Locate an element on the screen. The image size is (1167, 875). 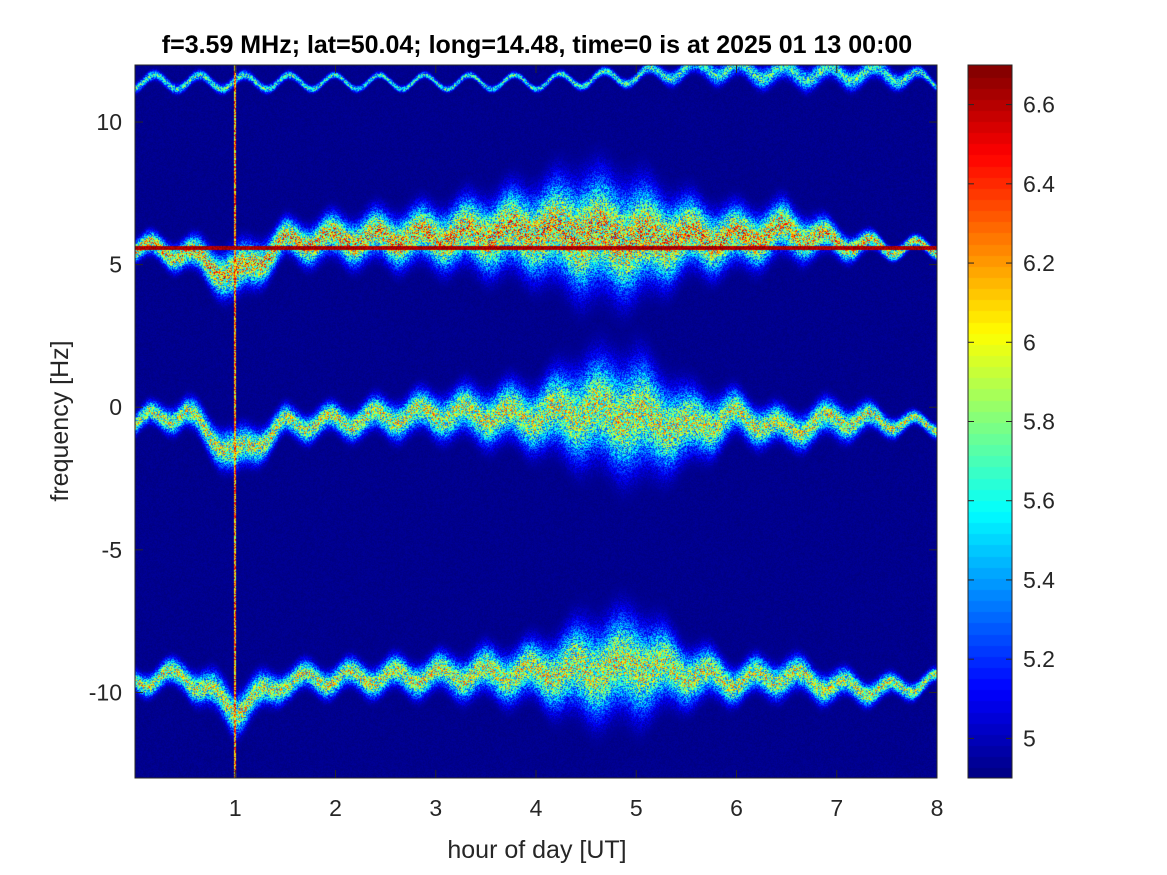
y-tick-label: 0 is located at coordinates (115, 407).